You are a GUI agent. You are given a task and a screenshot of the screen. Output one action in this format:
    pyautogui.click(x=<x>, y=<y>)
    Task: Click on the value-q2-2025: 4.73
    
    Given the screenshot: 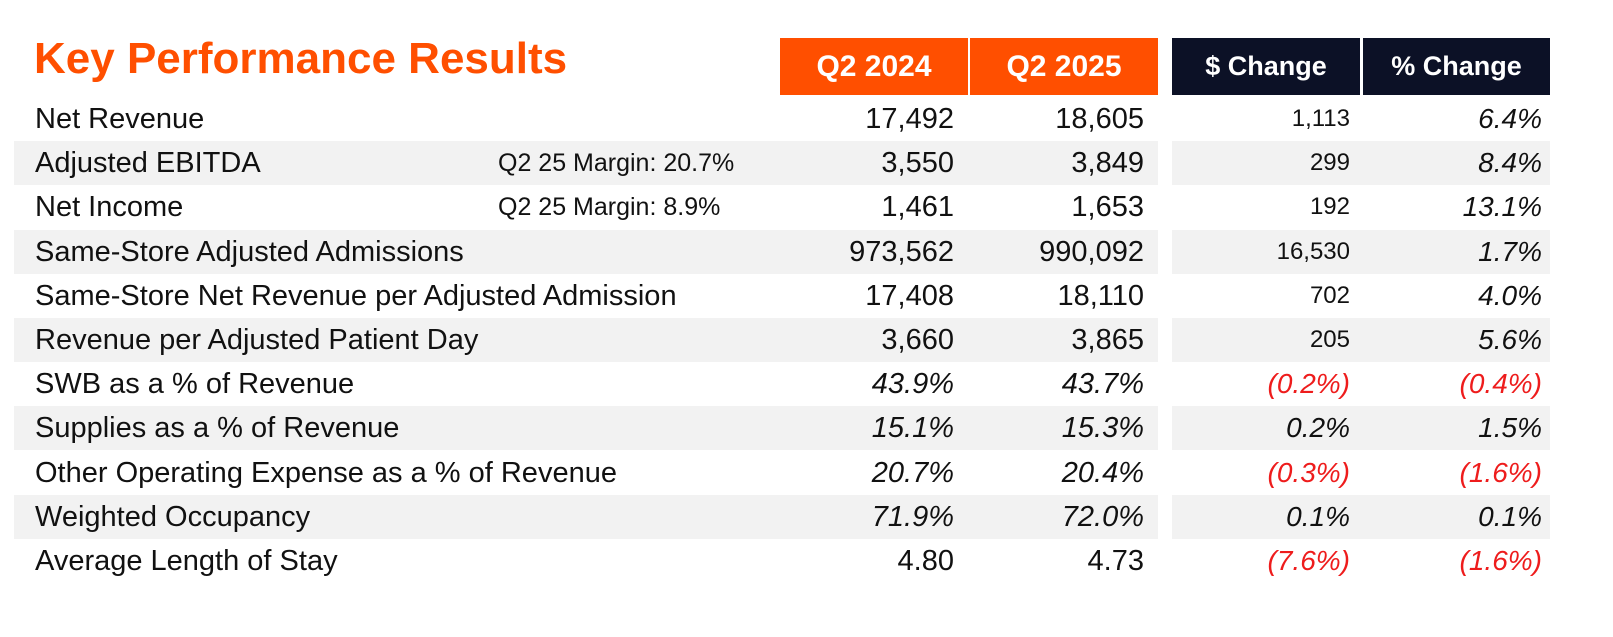 What is the action you would take?
    pyautogui.click(x=1115, y=561)
    